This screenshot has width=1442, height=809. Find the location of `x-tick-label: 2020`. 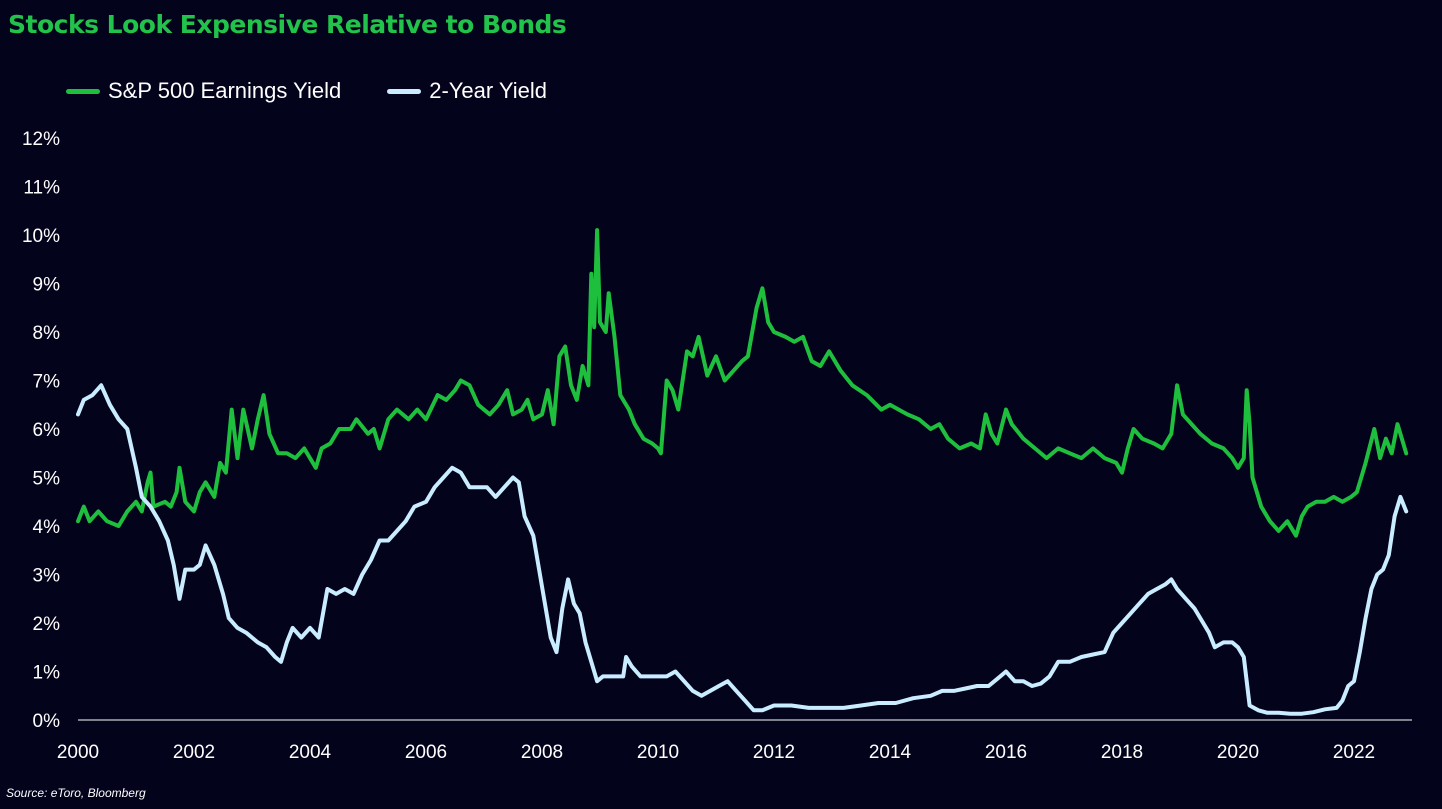

x-tick-label: 2020 is located at coordinates (1238, 752).